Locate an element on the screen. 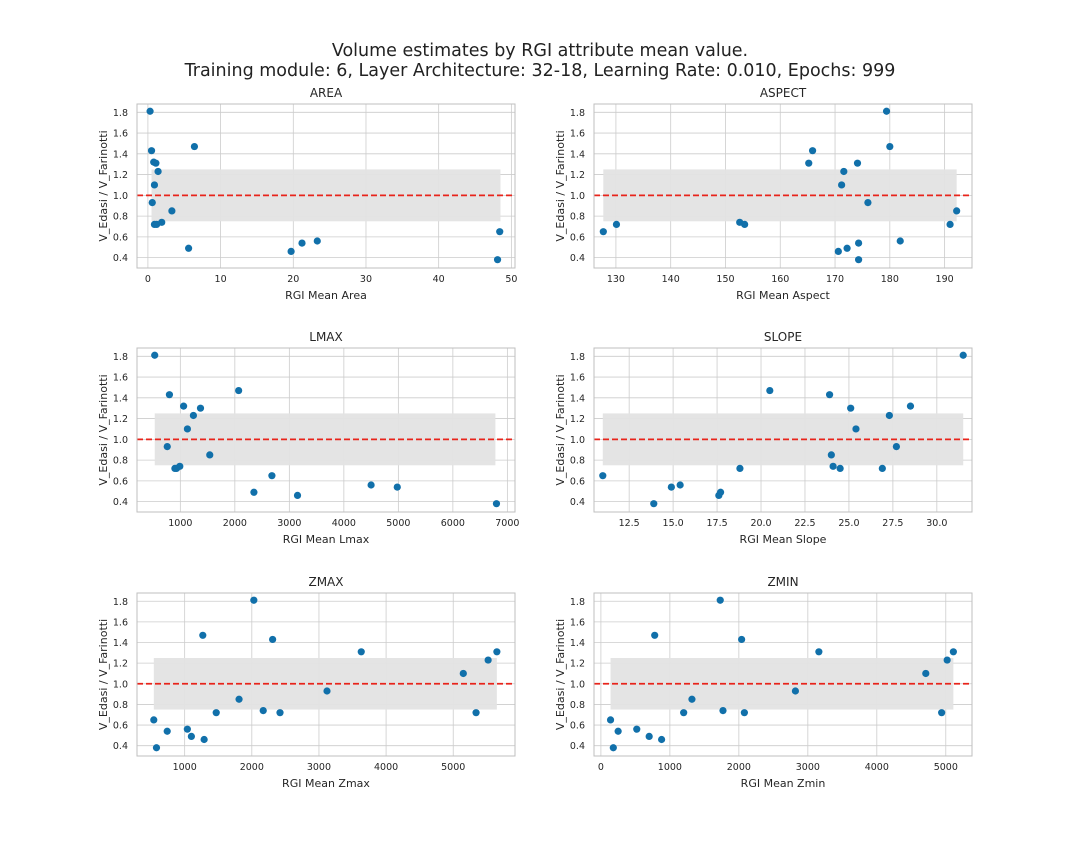  x-tick-label: 5000 is located at coordinates (398, 523).